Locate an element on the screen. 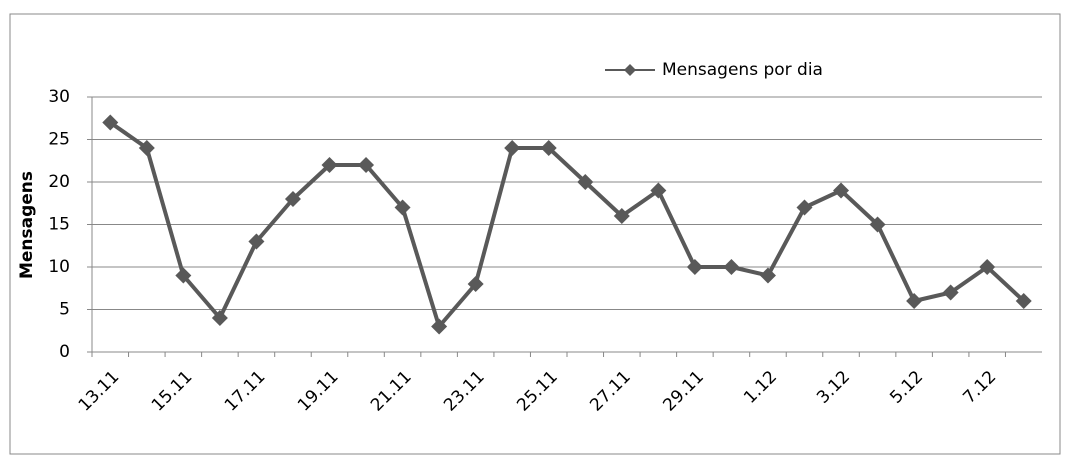  y-tick-label: 20 is located at coordinates (59, 182).